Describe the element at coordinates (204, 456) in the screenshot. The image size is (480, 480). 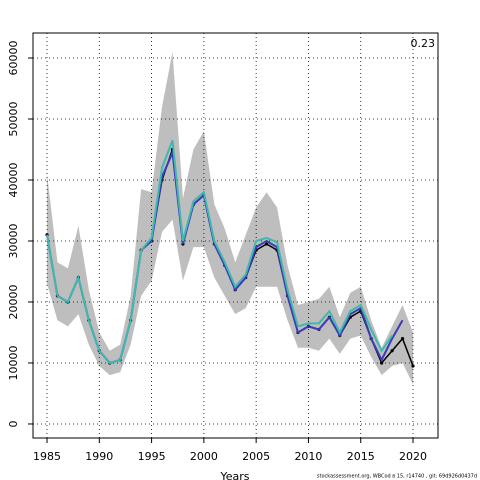
I see `x-tick-label: 2000` at that location.